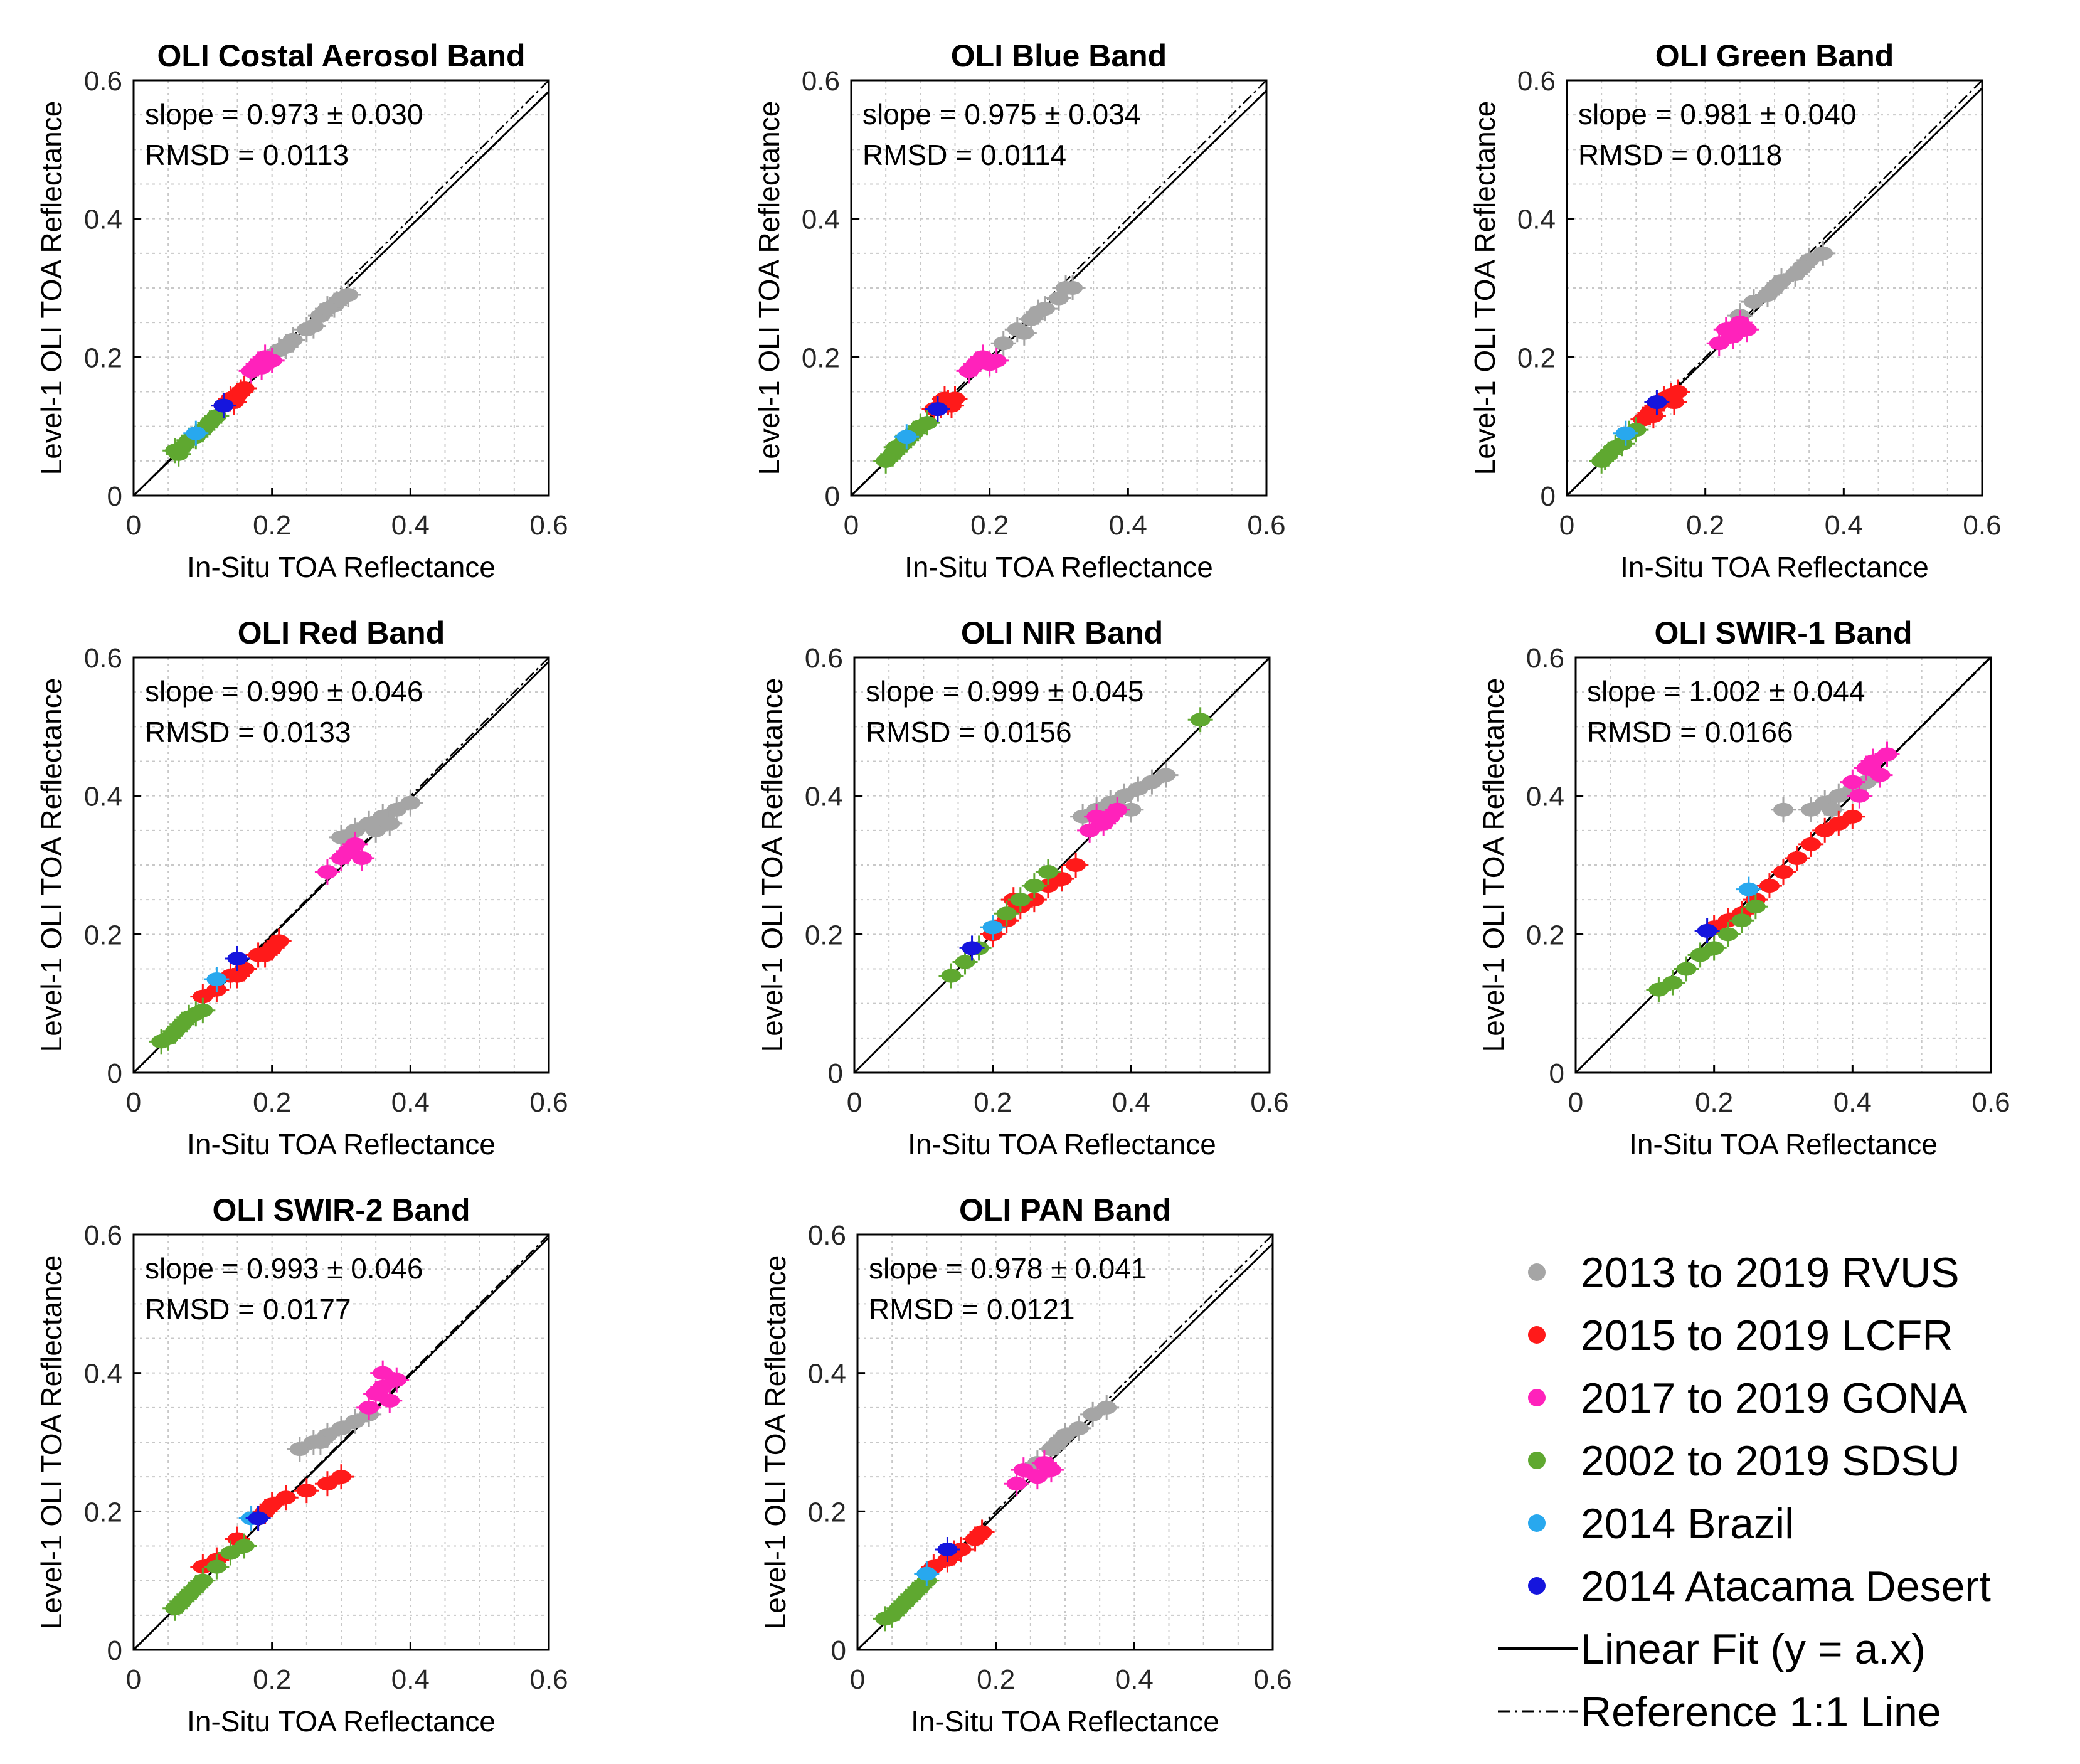 The image size is (2080, 1764). I want to click on series-2017-to-2019-gona, so click(983, 364).